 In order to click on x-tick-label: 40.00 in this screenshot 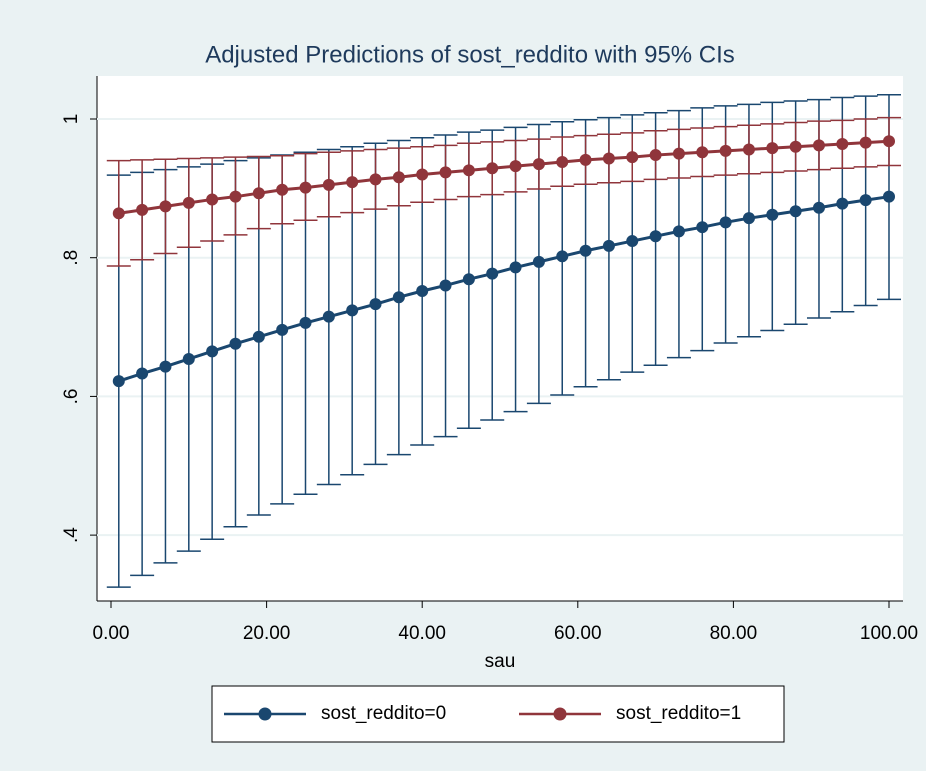, I will do `click(422, 633)`.